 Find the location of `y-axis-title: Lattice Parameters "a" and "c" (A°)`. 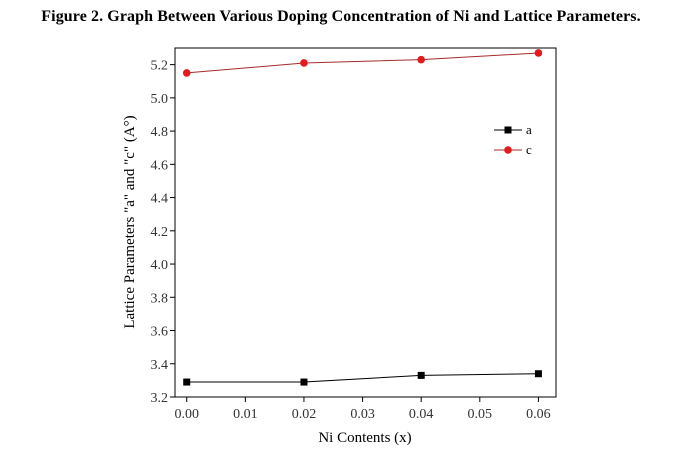

y-axis-title: Lattice Parameters "a" and "c" (A°) is located at coordinates (130, 221).